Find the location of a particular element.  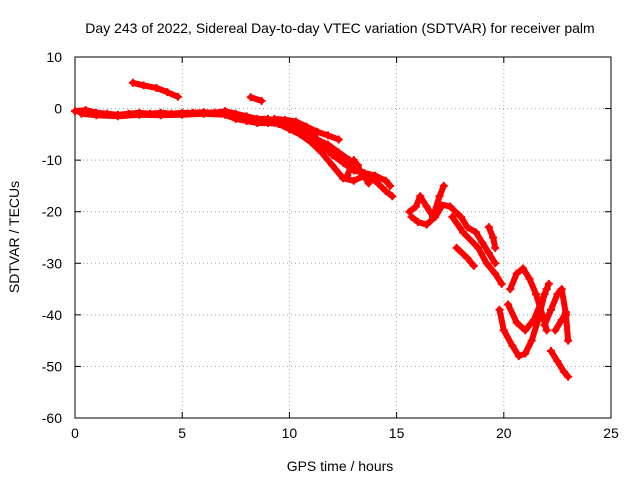

x-tick-label: 5 is located at coordinates (182, 433).